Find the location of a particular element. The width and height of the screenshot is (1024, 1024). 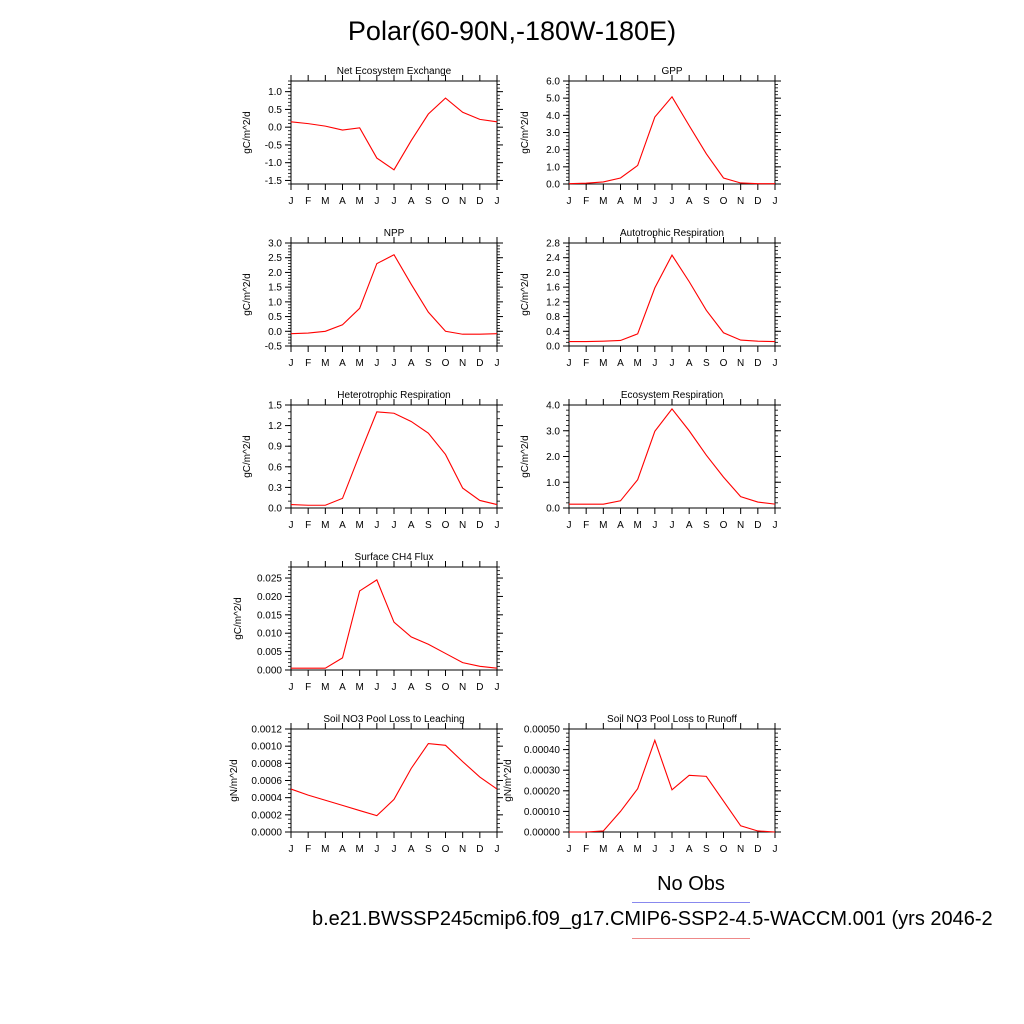

y-tick-label: 2.4 is located at coordinates (553, 258).